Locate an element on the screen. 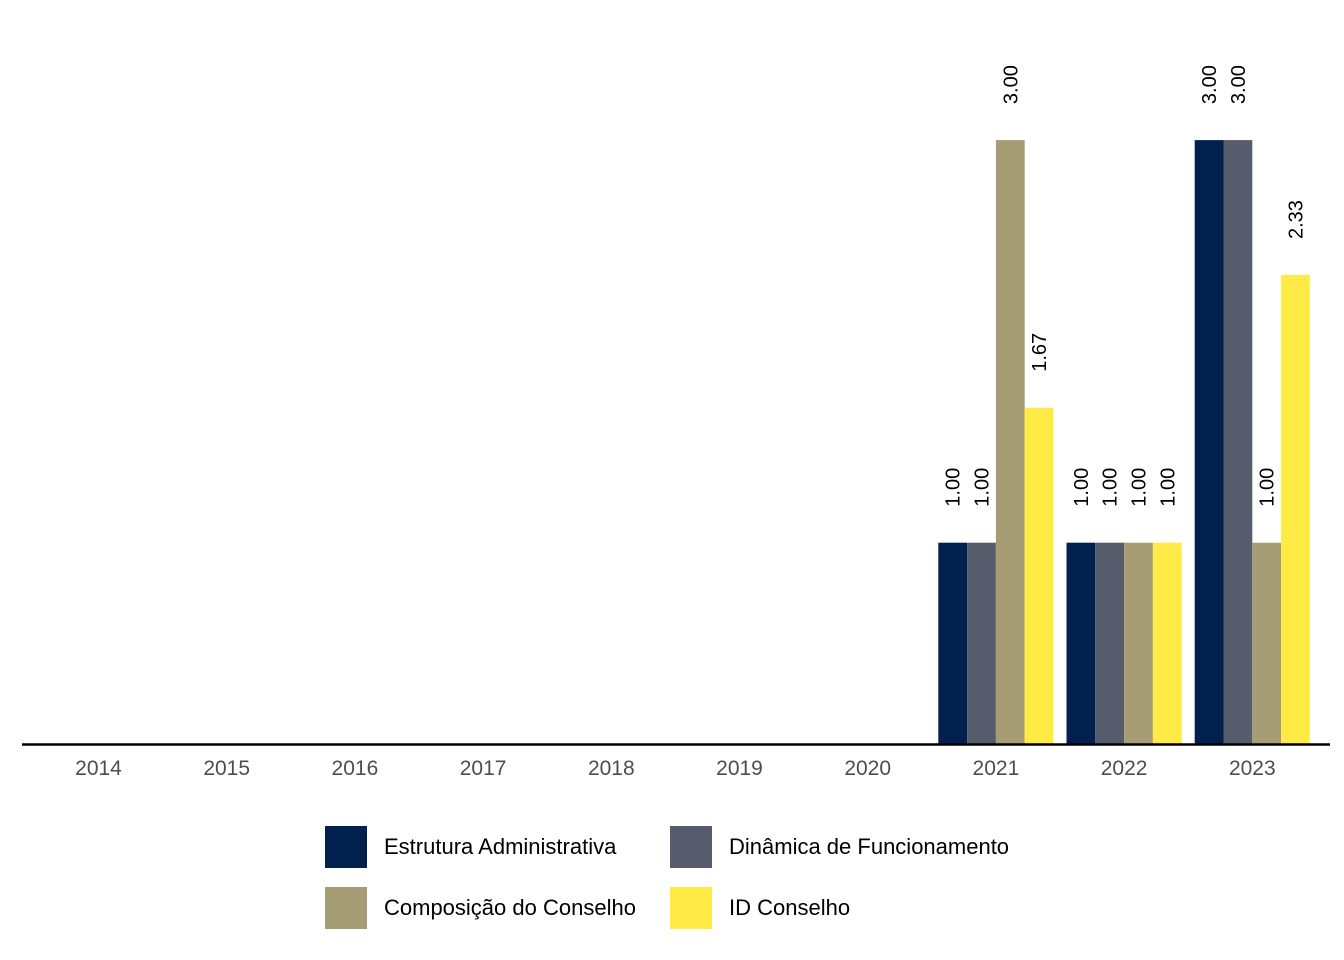 The image size is (1344, 960). bar-2021-dinamica-de-funcionamento is located at coordinates (981, 643).